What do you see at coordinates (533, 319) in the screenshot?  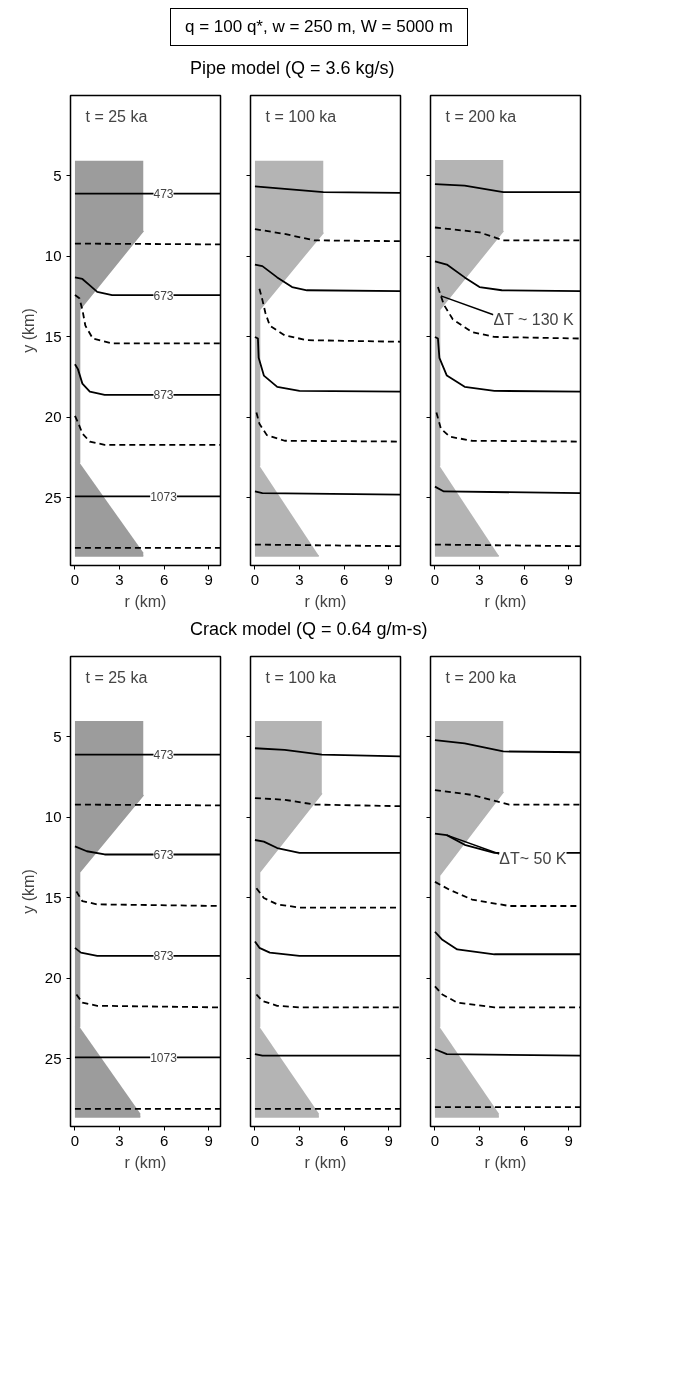 I see `annotation: ΔT ~ 130 K` at bounding box center [533, 319].